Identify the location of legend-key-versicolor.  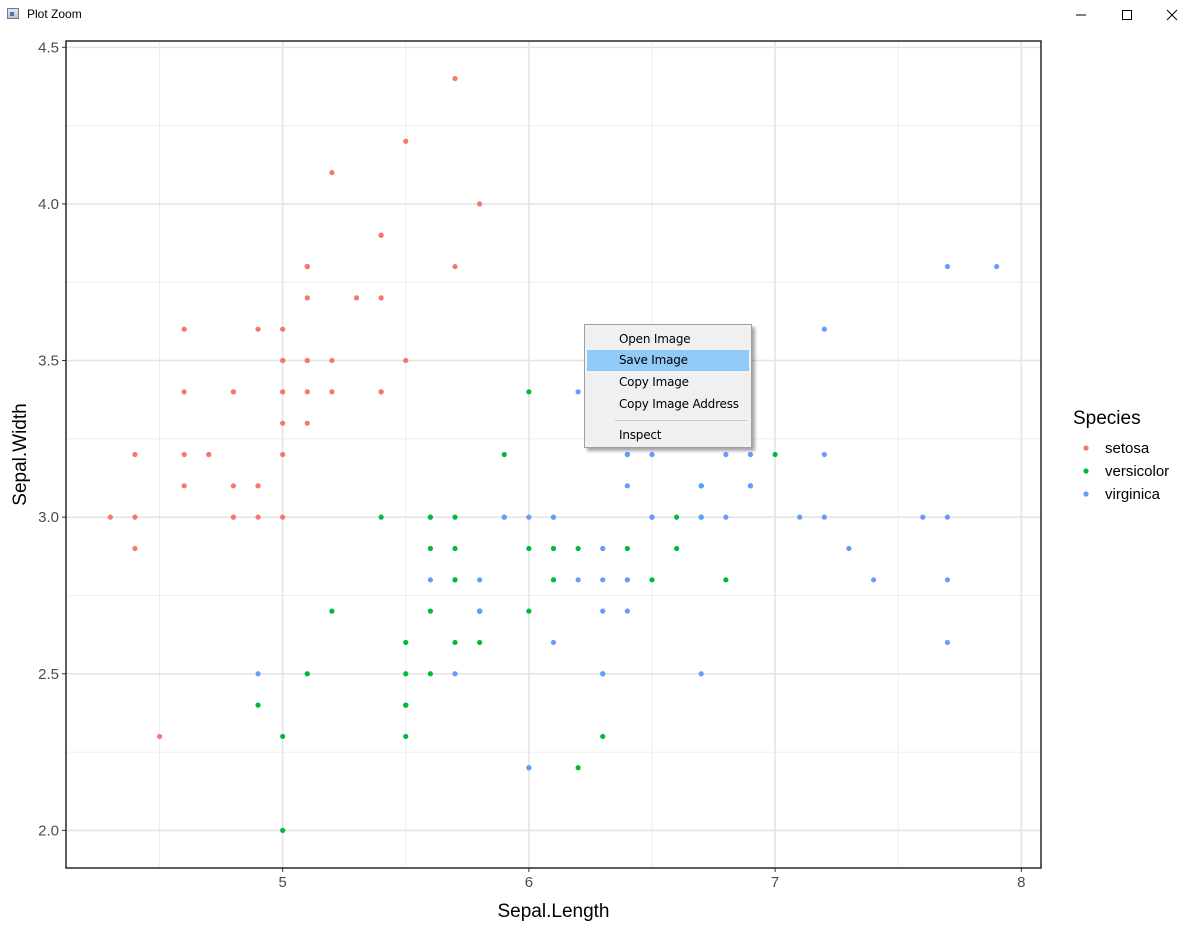
(1086, 471).